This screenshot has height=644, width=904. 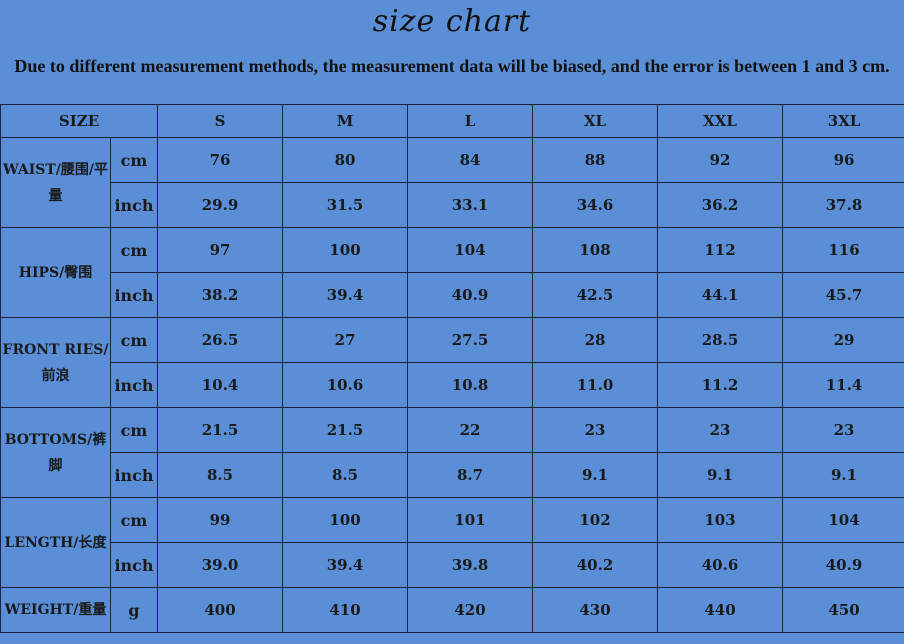 I want to click on header-row: SIZE S M L XL XXL 3XL, so click(x=452, y=121).